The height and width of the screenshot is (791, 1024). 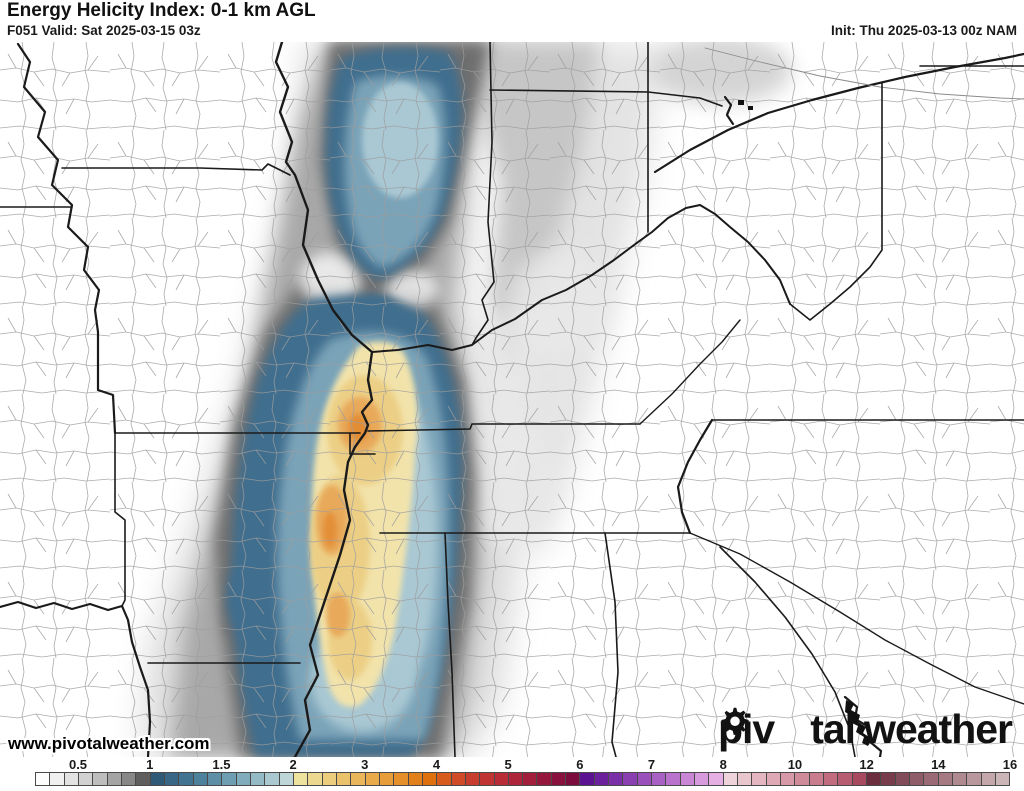 What do you see at coordinates (723, 764) in the screenshot?
I see `colorbar-tick-label: 8` at bounding box center [723, 764].